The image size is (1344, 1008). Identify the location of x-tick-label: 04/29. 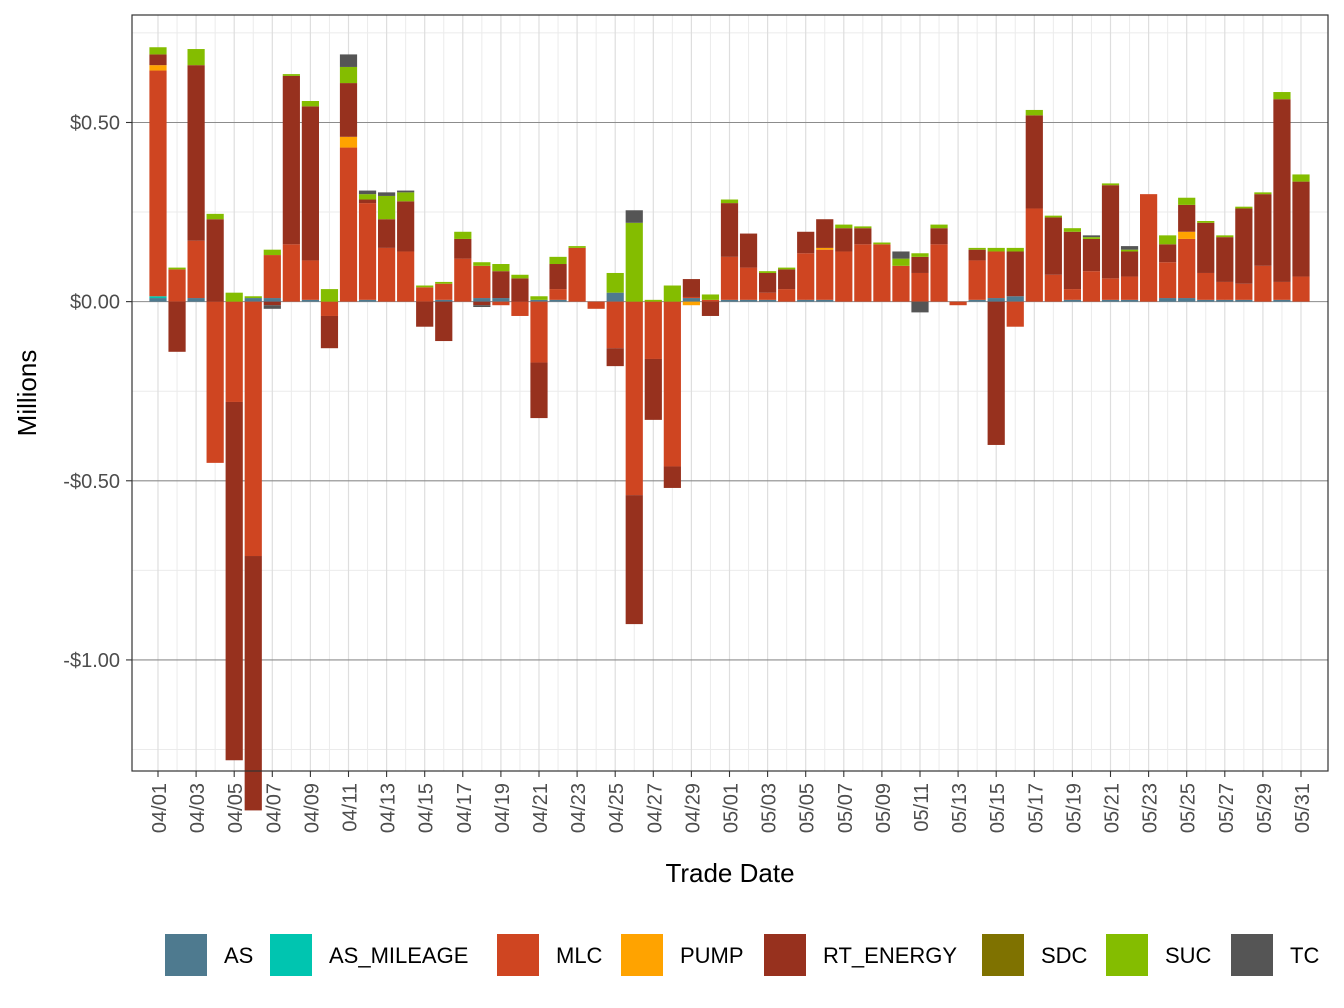
(693, 808).